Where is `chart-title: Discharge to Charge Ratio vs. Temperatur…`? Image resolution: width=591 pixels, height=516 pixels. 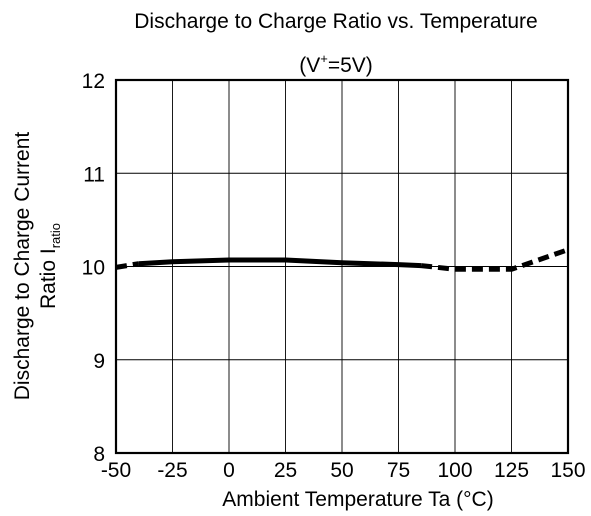
chart-title: Discharge to Charge Ratio vs. Temperatur… is located at coordinates (335, 21).